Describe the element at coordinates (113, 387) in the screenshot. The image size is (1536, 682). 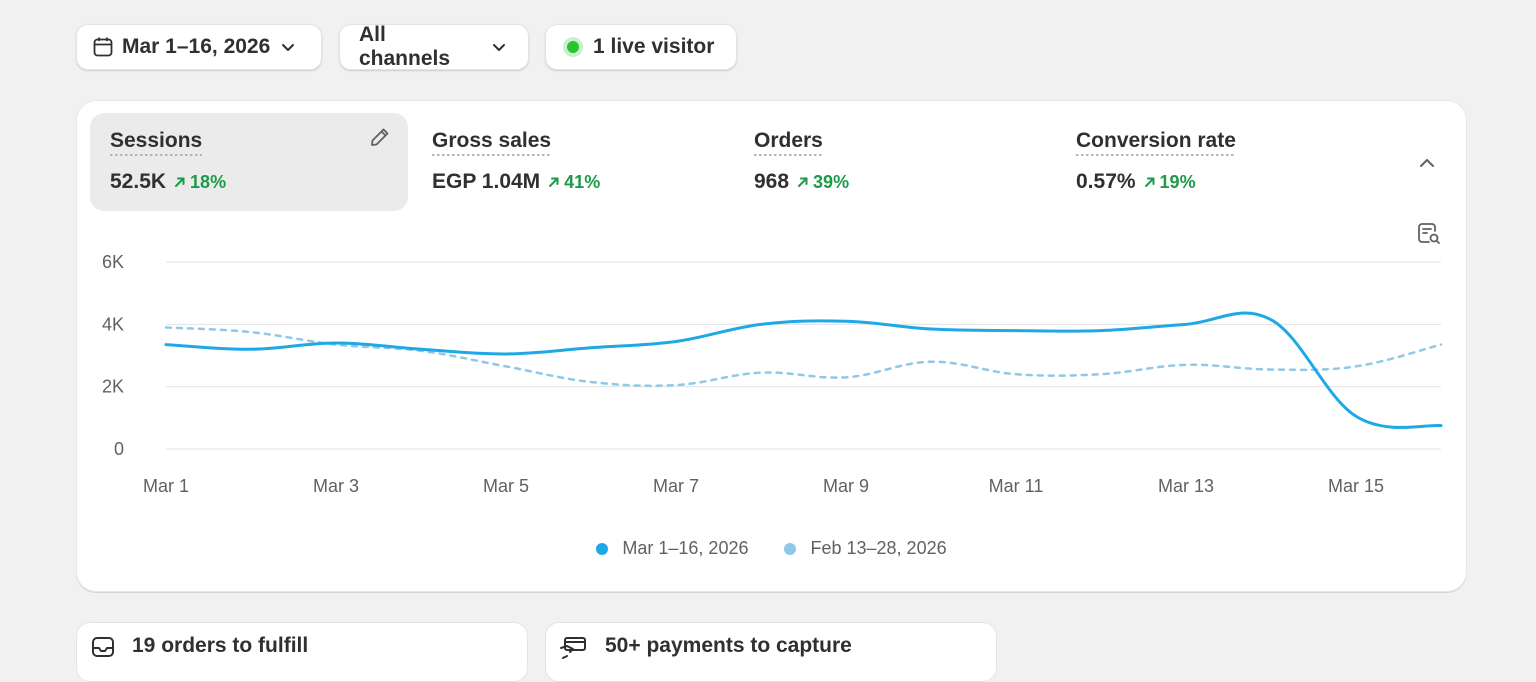
I see `y-tick-label: 2K` at that location.